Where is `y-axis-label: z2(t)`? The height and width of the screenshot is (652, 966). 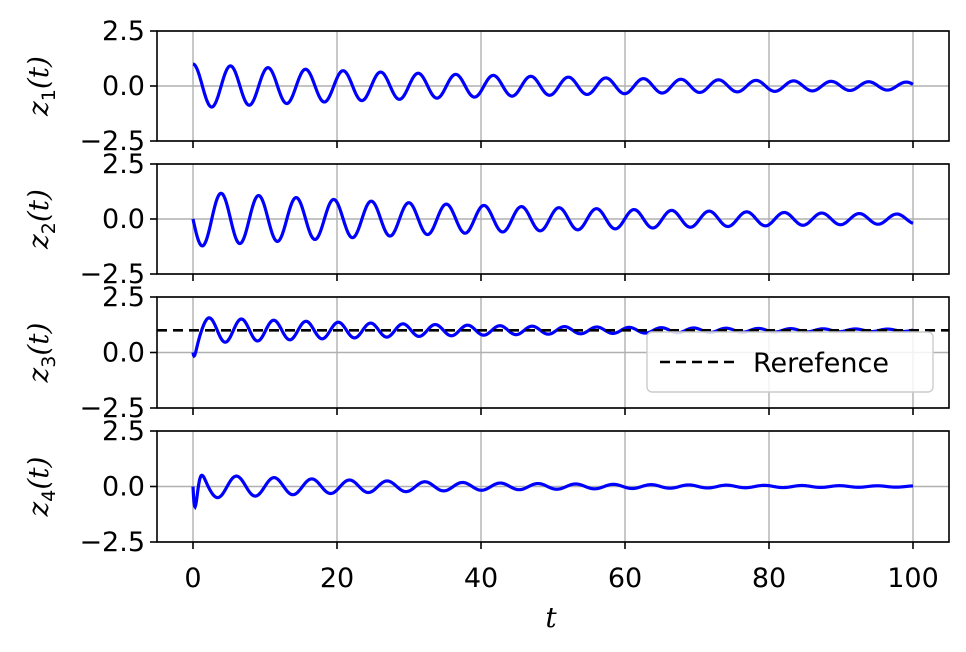 y-axis-label: z2(t) is located at coordinates (41, 219).